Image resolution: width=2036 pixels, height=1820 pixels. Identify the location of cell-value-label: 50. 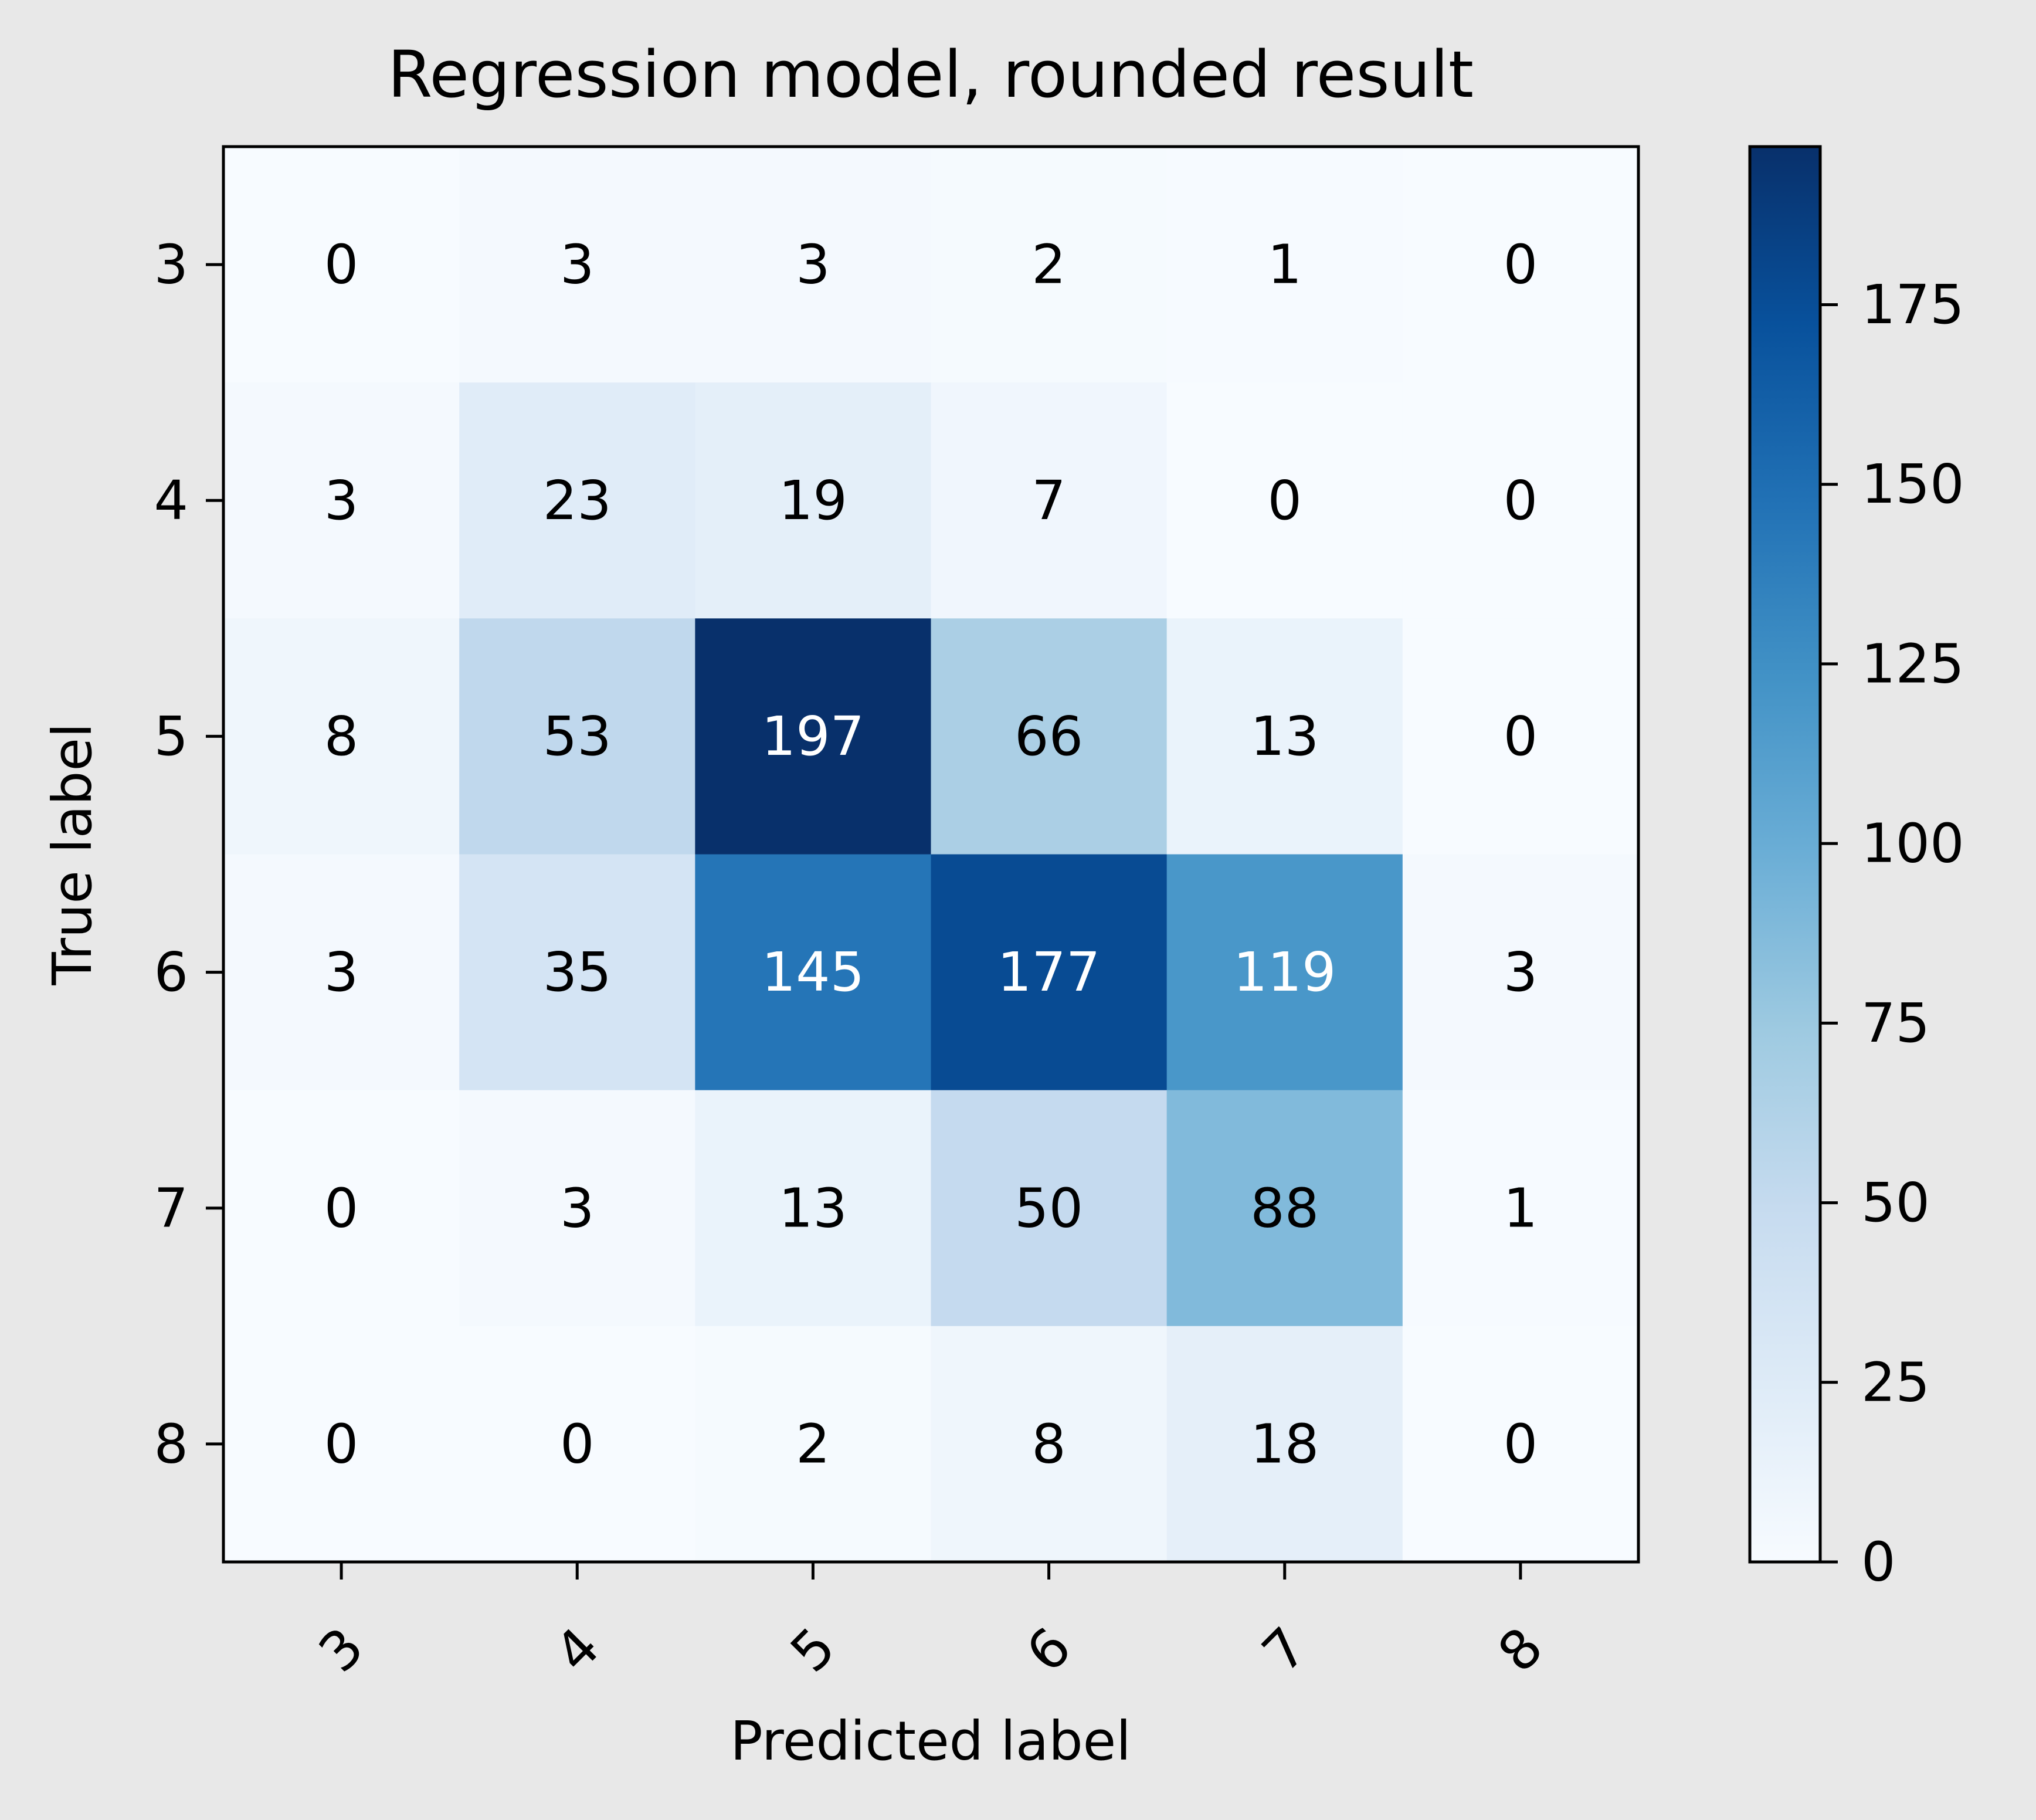
(1048, 1208).